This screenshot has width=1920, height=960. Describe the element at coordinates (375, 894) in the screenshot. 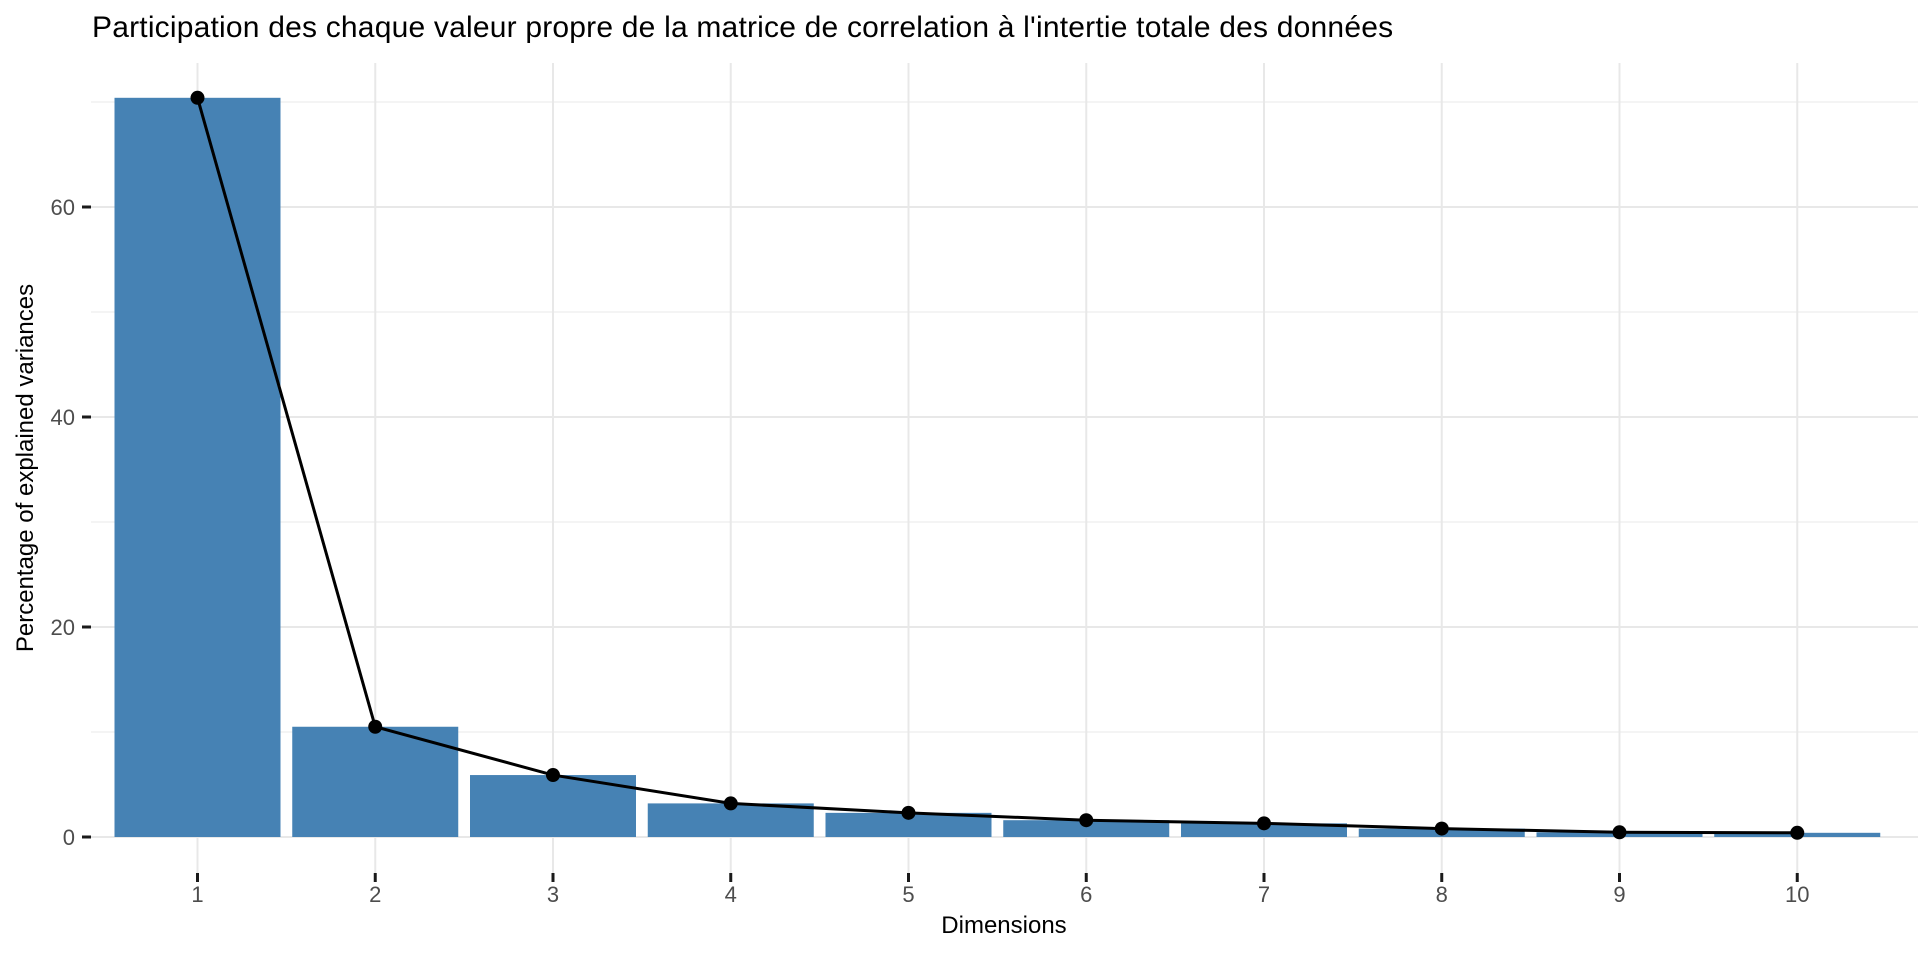

I see `x-tick-label: 2` at that location.